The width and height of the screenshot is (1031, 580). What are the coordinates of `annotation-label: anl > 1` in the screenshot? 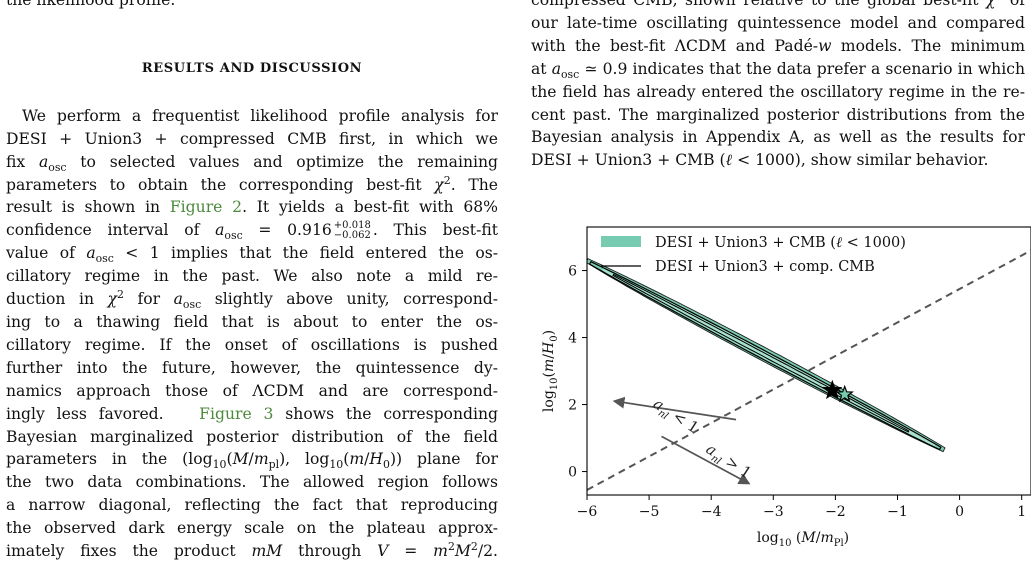 It's located at (728, 462).